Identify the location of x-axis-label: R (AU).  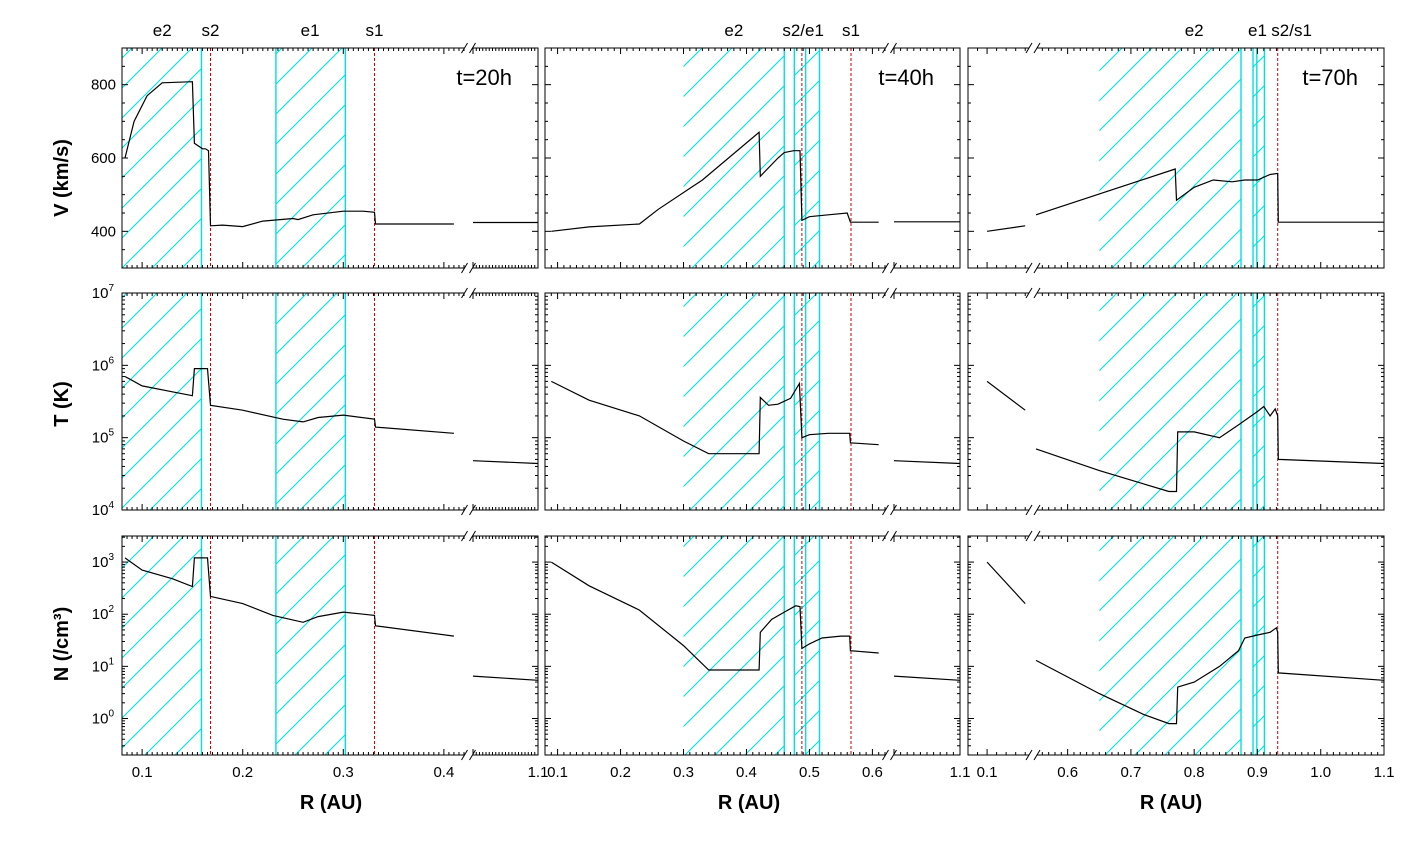
(749, 803).